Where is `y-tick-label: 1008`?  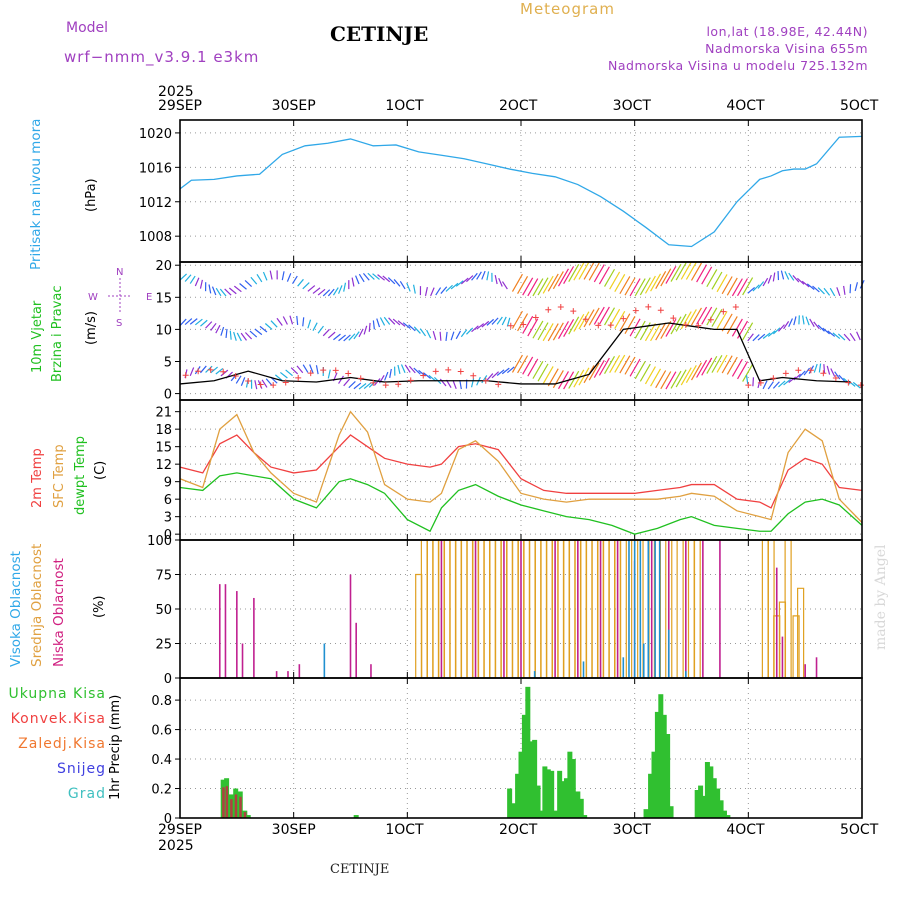
y-tick-label: 1008 is located at coordinates (155, 237).